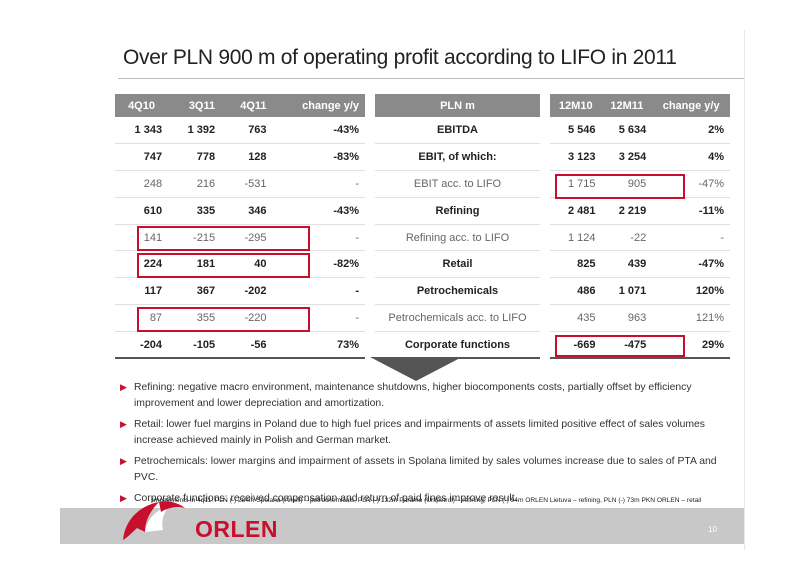 The image size is (800, 565). Describe the element at coordinates (247, 184) in the screenshot. I see `table-cell: -531` at that location.